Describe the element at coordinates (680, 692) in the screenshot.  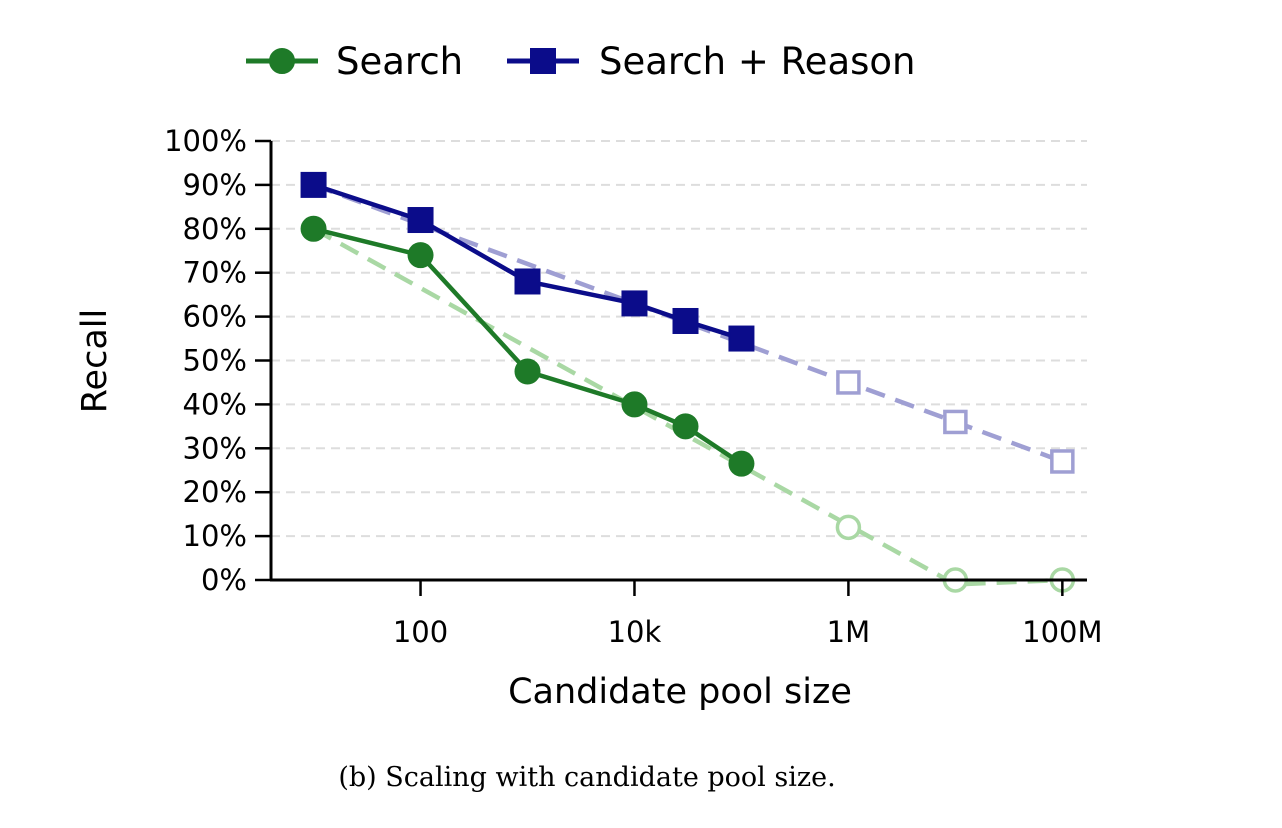
I see `x-axis-label: Candidate pool size` at that location.